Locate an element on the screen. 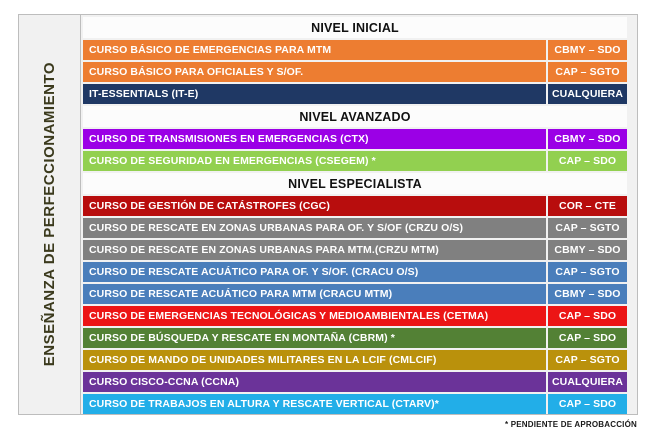  pending-approval-footnote: * PENDIENTE DE APROBACCIÓN is located at coordinates (570, 424).